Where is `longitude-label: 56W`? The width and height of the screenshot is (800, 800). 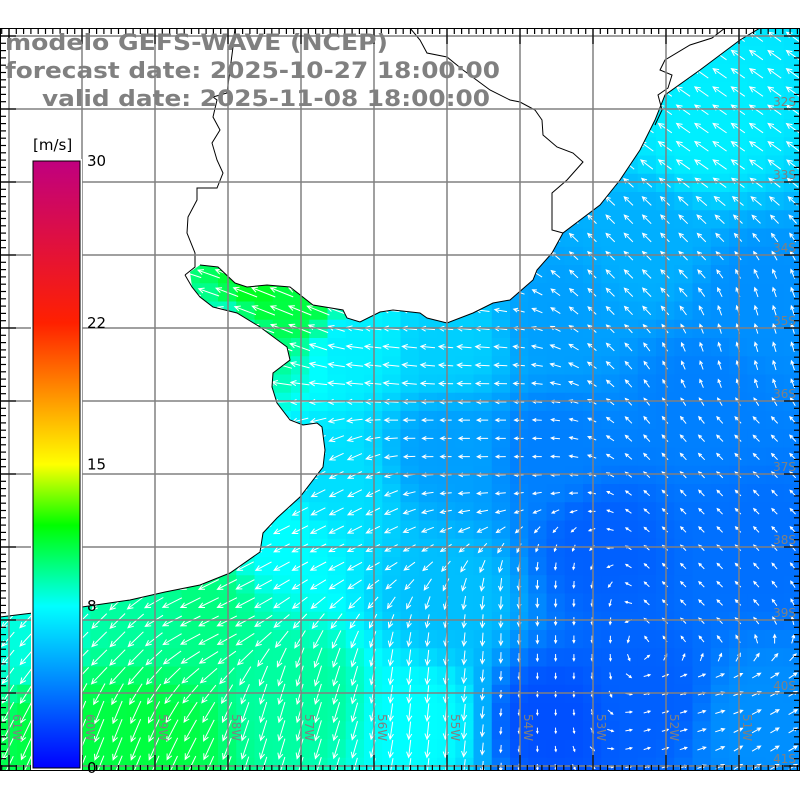 longitude-label: 56W is located at coordinates (382, 727).